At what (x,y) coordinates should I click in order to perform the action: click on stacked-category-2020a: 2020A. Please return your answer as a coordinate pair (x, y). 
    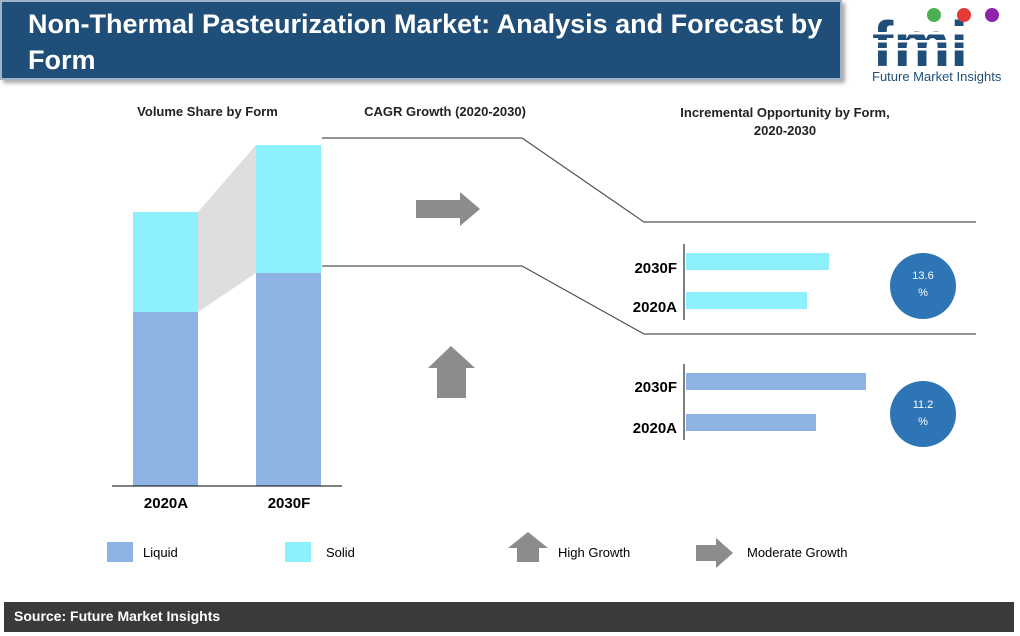
    Looking at the image, I should click on (166, 503).